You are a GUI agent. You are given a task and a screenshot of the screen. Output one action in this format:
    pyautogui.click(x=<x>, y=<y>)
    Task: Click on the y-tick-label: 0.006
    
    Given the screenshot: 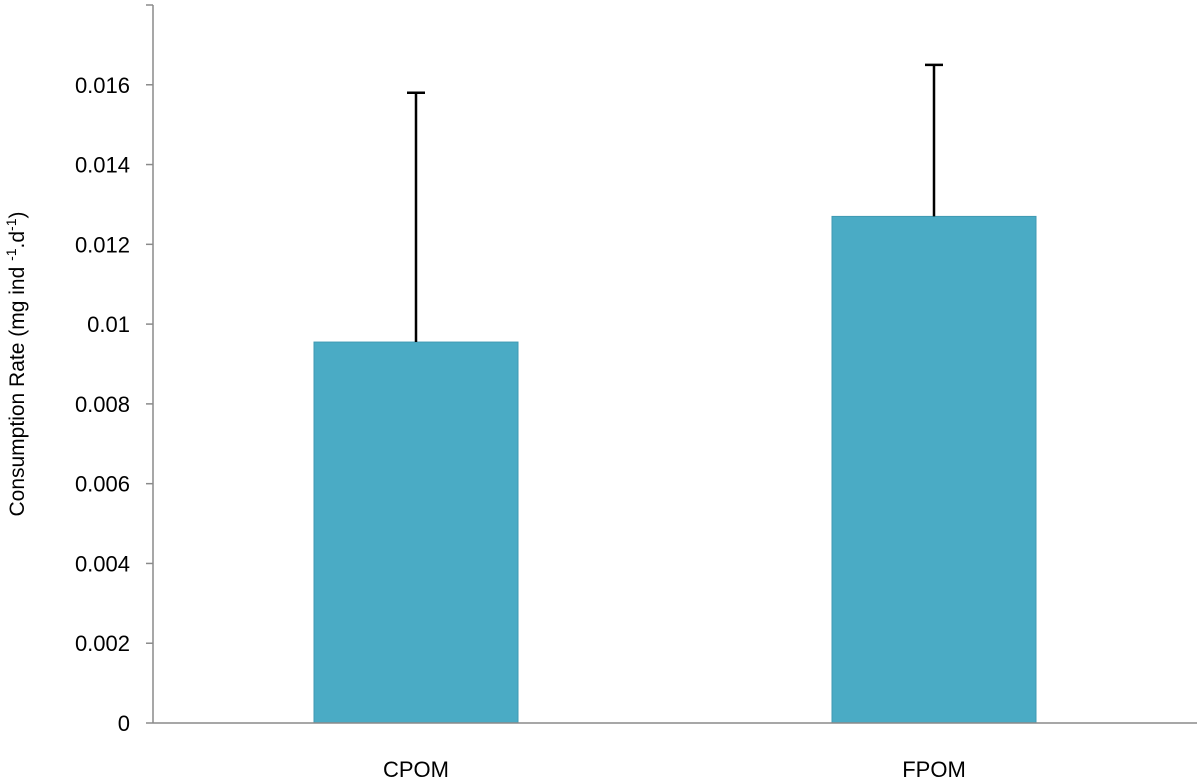 What is the action you would take?
    pyautogui.click(x=102, y=484)
    